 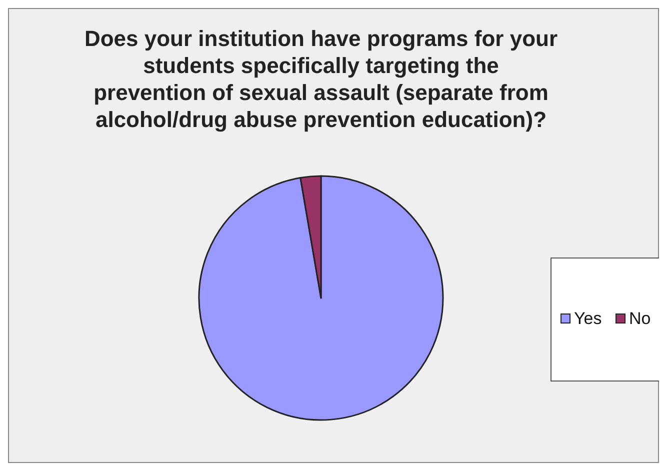 What do you see at coordinates (588, 318) in the screenshot?
I see `legend-label: Yes` at bounding box center [588, 318].